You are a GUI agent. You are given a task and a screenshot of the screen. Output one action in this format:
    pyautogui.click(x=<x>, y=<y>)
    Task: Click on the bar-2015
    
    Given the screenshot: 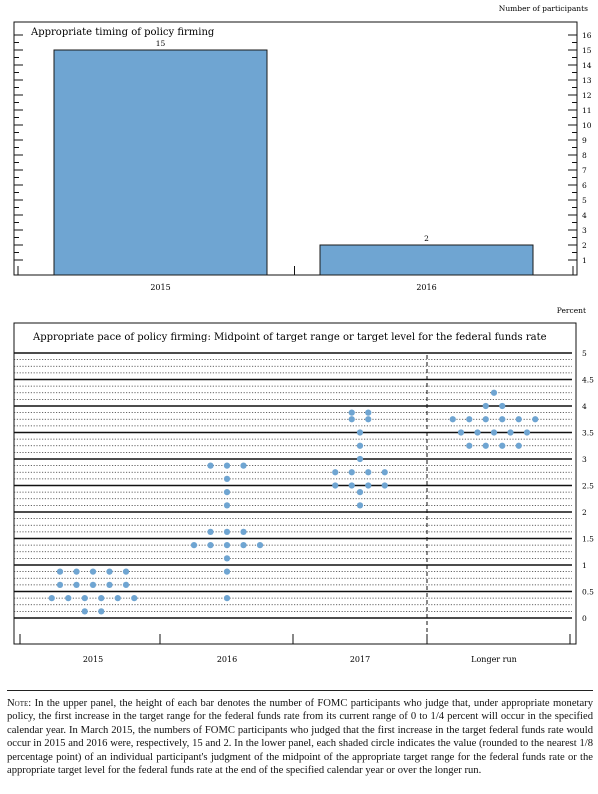 What is the action you would take?
    pyautogui.click(x=160, y=162)
    